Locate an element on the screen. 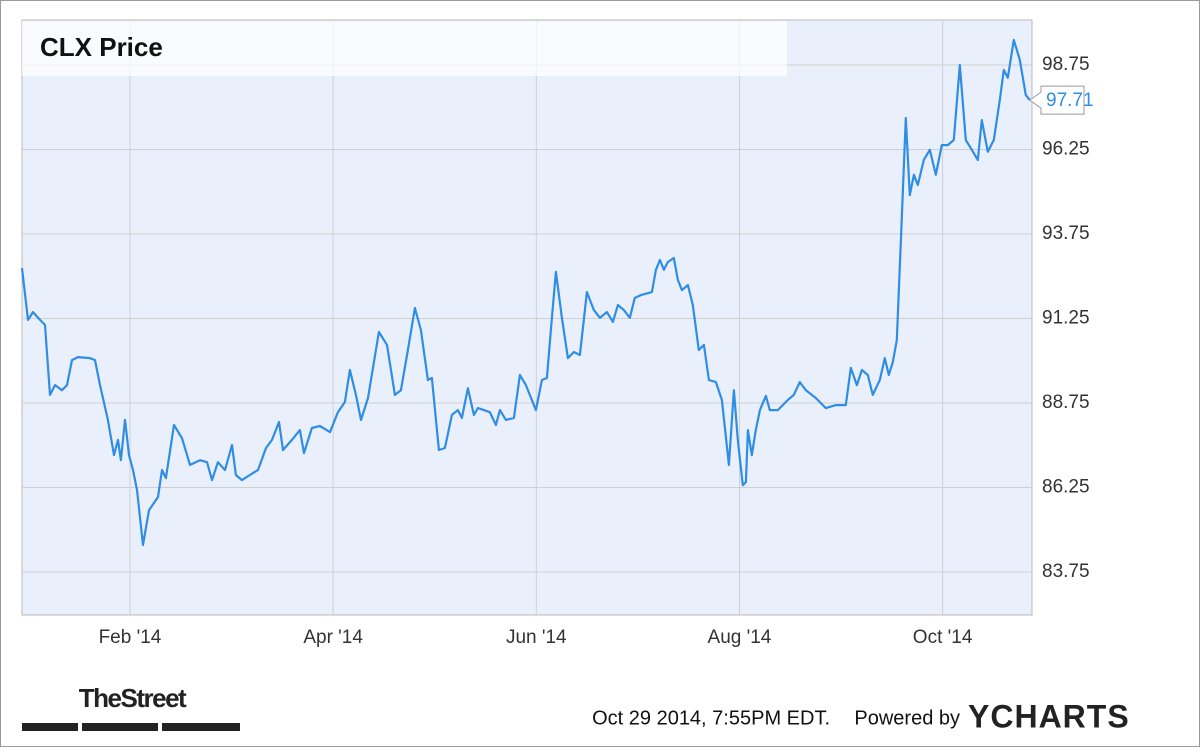 This screenshot has width=1200, height=752. y-tick-label: 93.75 is located at coordinates (1066, 233).